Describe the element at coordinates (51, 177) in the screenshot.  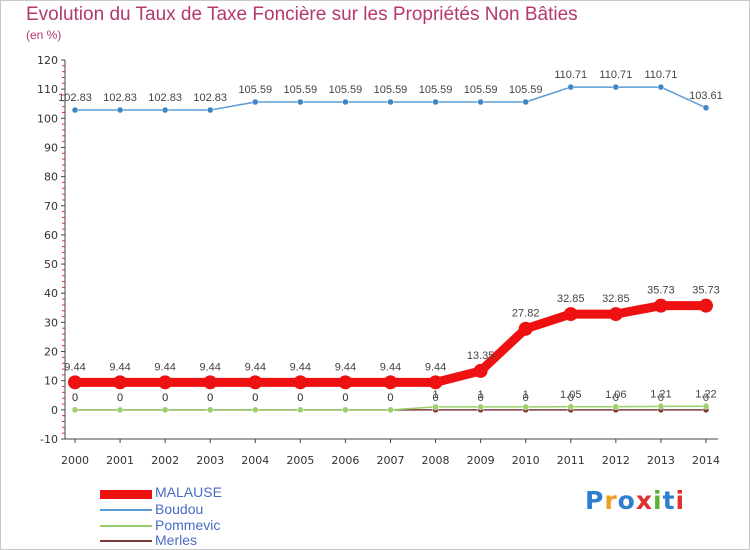
I see `y-tick-label: 80` at that location.